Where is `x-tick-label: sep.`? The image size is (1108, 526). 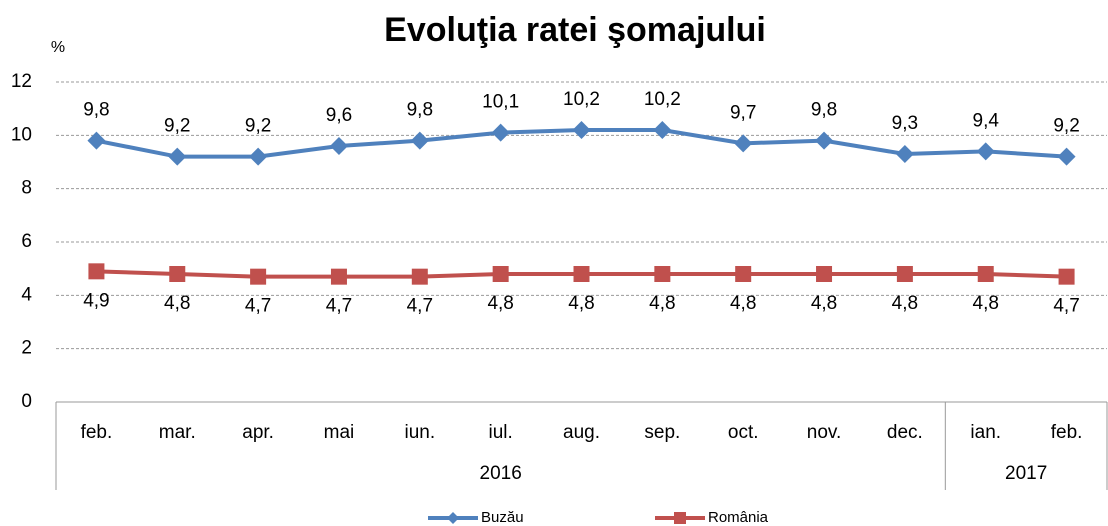 x-tick-label: sep. is located at coordinates (662, 432).